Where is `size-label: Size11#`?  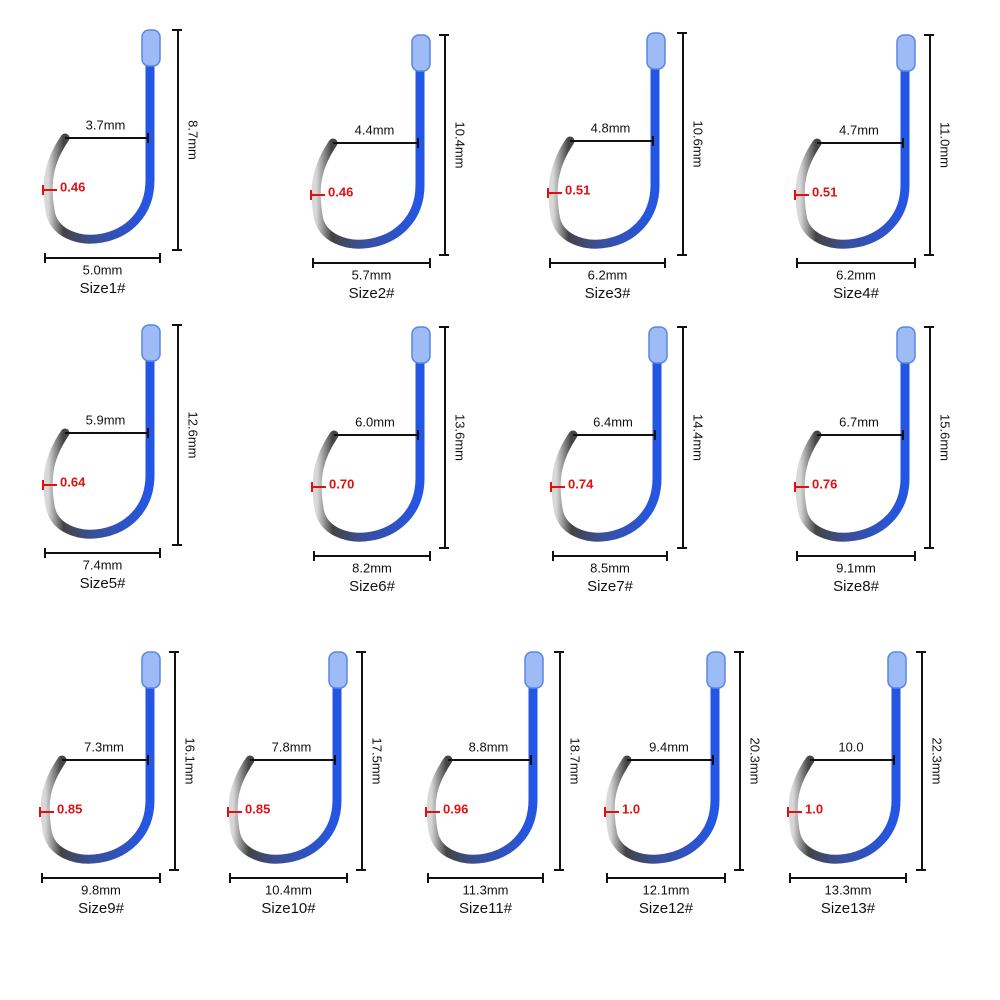
size-label: Size11# is located at coordinates (486, 908).